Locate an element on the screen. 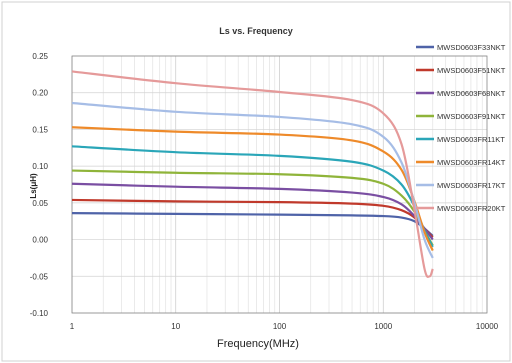  y-tick-label: 0.05 is located at coordinates (40, 203).